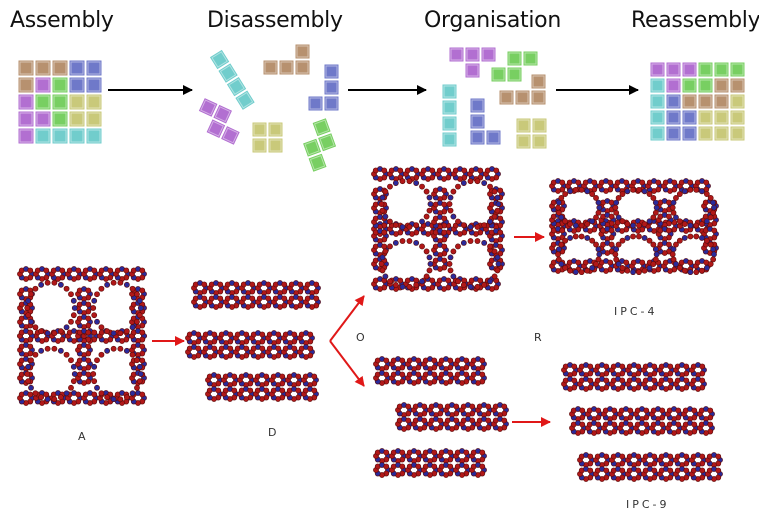 Image resolution: width=759 pixels, height=519 pixels. Describe the element at coordinates (438, 229) in the screenshot. I see `structure-O-top` at that location.